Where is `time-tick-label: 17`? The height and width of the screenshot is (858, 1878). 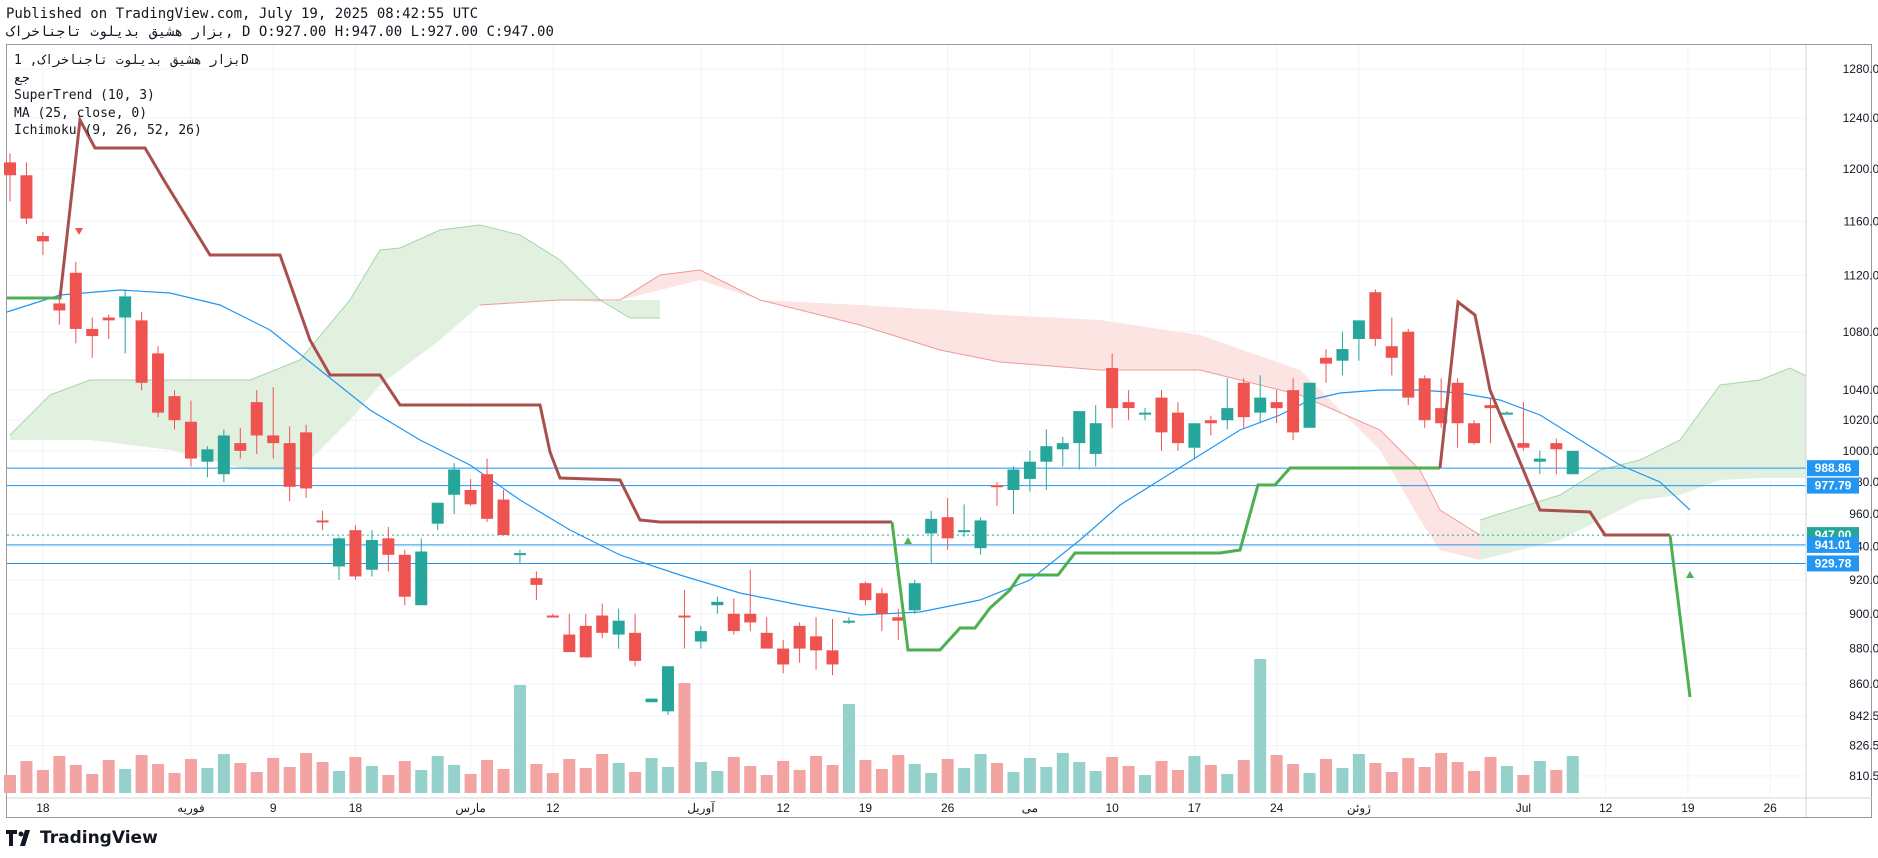
time-tick-label: 17 is located at coordinates (1195, 808).